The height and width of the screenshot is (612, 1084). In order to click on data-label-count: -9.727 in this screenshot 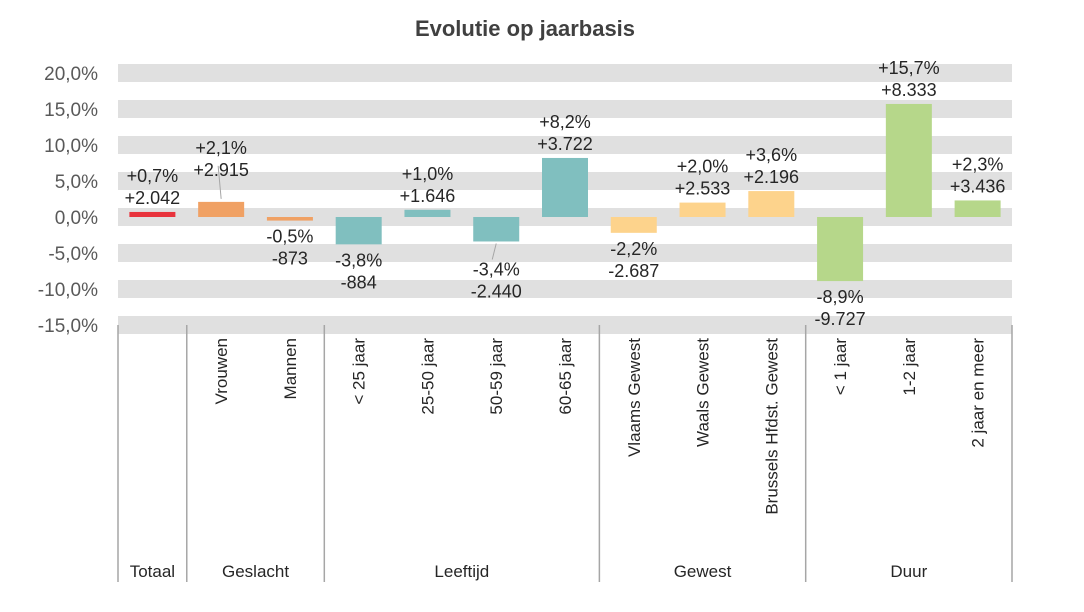, I will do `click(840, 319)`.